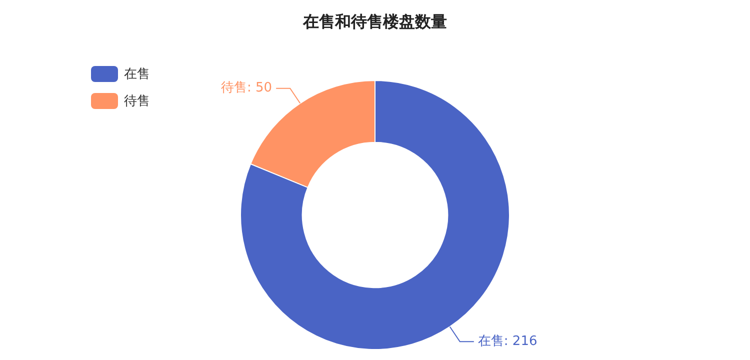  I want to click on legend-label: 待售, so click(137, 101).